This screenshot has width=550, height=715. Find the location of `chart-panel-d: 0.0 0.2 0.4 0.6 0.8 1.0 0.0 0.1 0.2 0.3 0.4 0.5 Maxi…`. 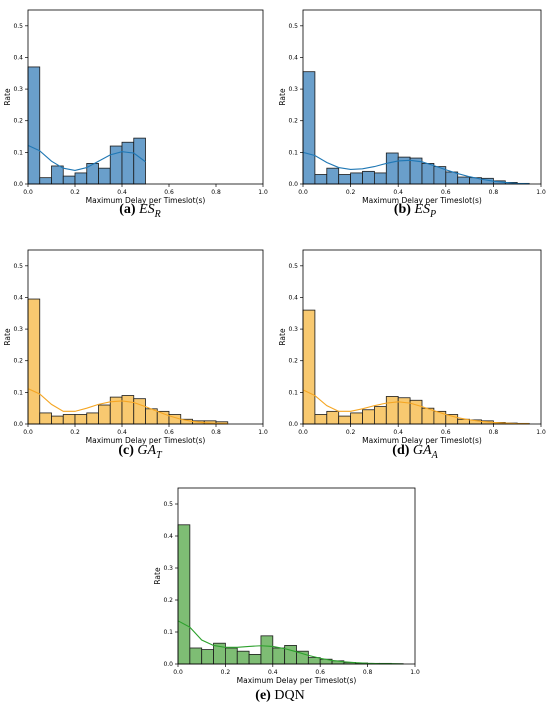

chart-panel-d: 0.0 0.2 0.4 0.6 0.8 1.0 0.0 0.1 0.2 0.3 0.4 0.5 Maxi… is located at coordinates (412, 342).